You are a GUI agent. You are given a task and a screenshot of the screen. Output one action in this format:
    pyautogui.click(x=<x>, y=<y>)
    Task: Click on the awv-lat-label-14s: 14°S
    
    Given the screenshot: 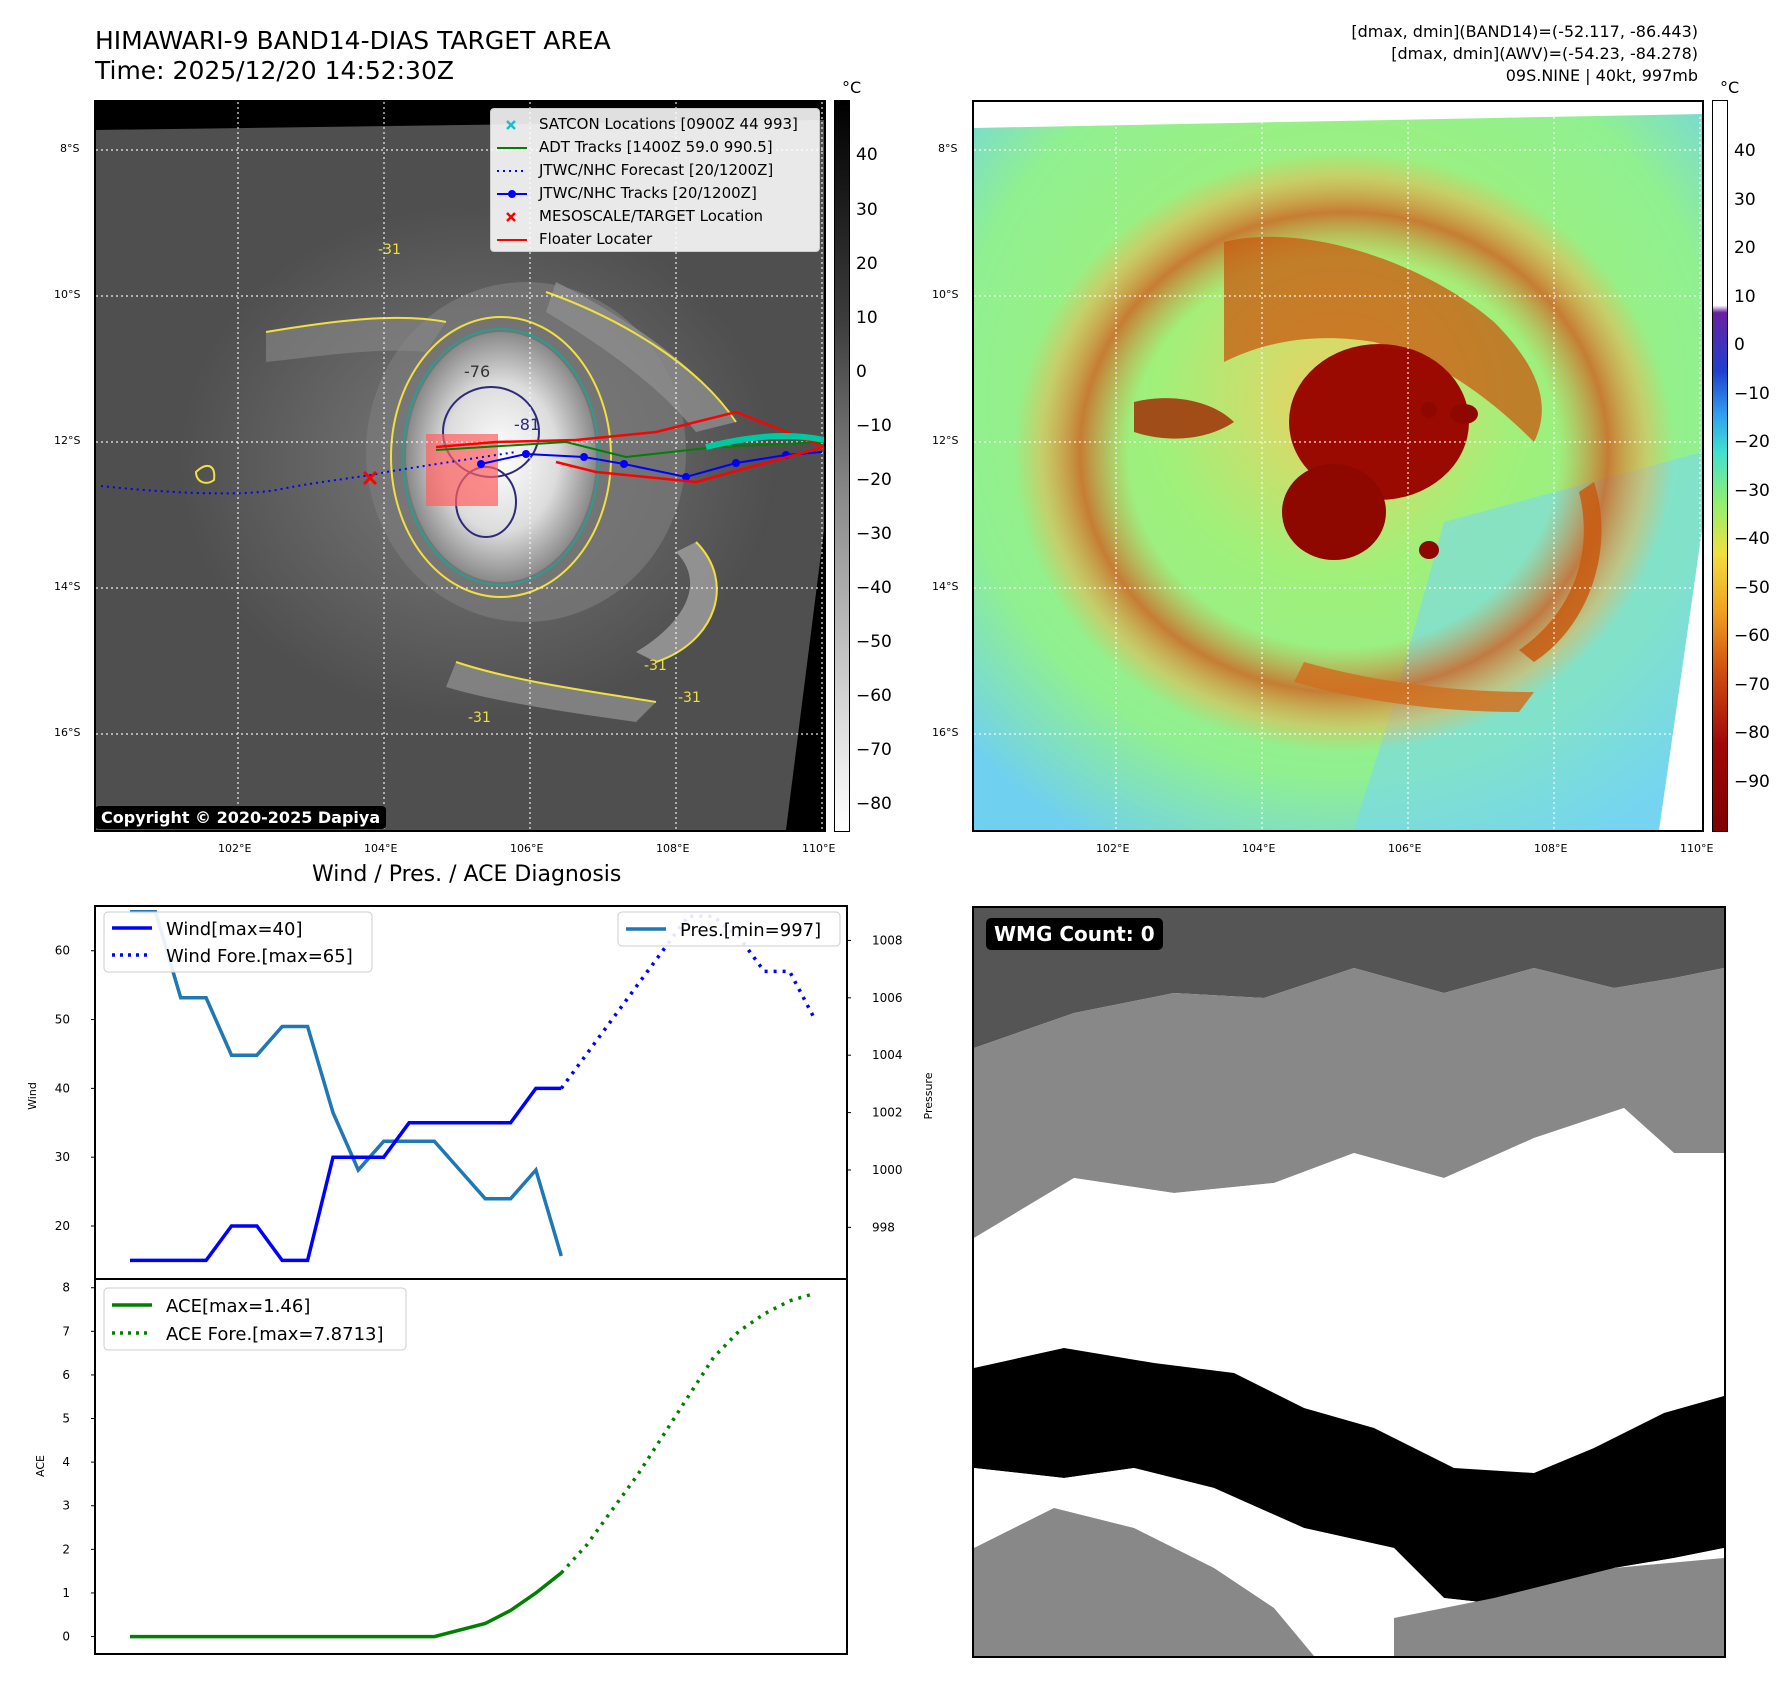 What is the action you would take?
    pyautogui.click(x=945, y=586)
    